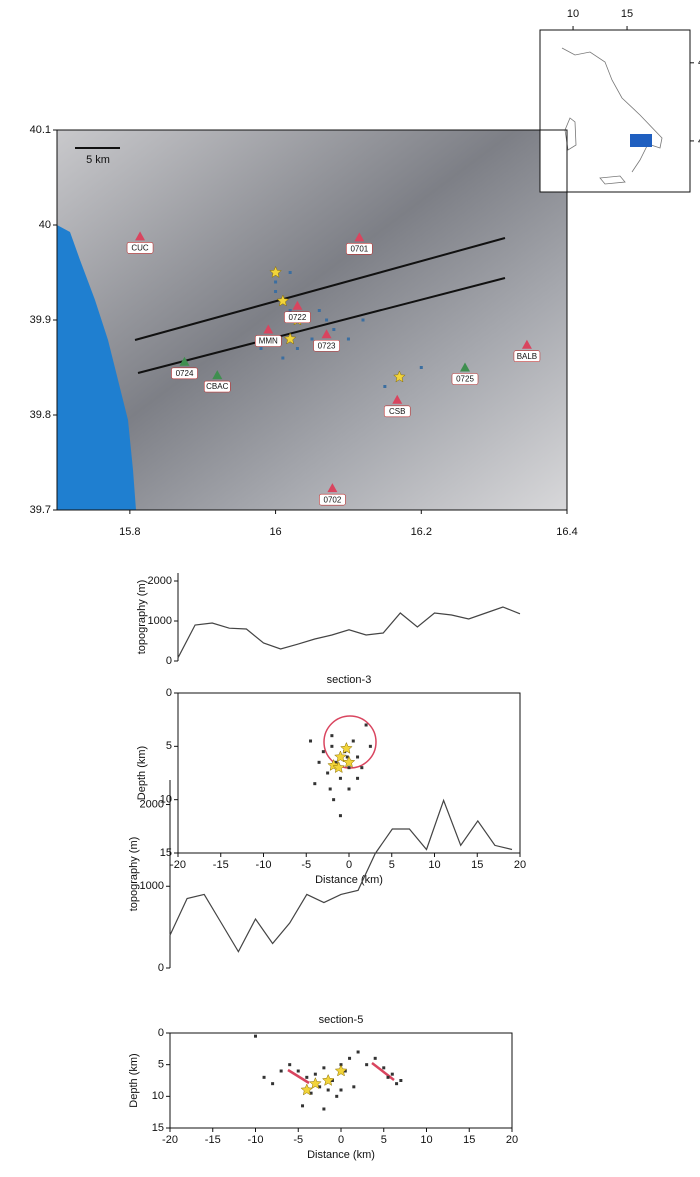  Describe the element at coordinates (217, 386) in the screenshot. I see `station-label: CBAC` at that location.